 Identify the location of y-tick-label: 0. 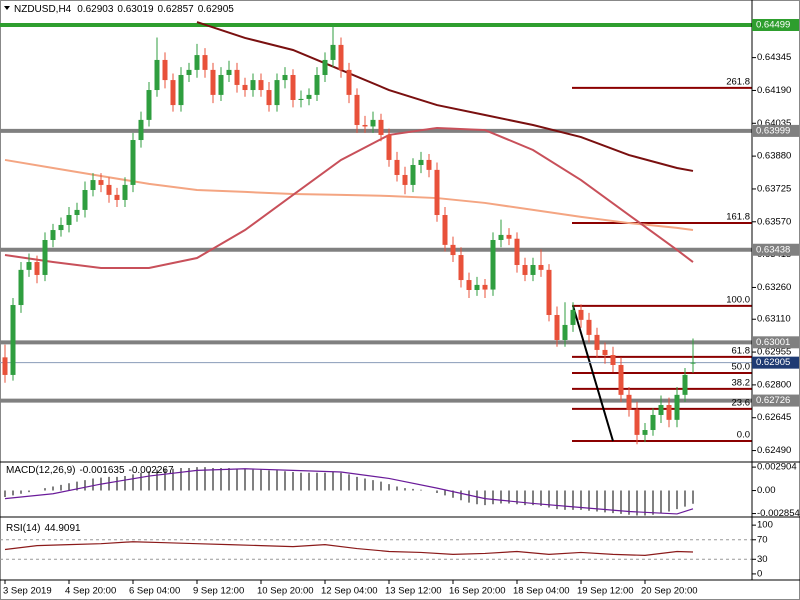
(759, 573).